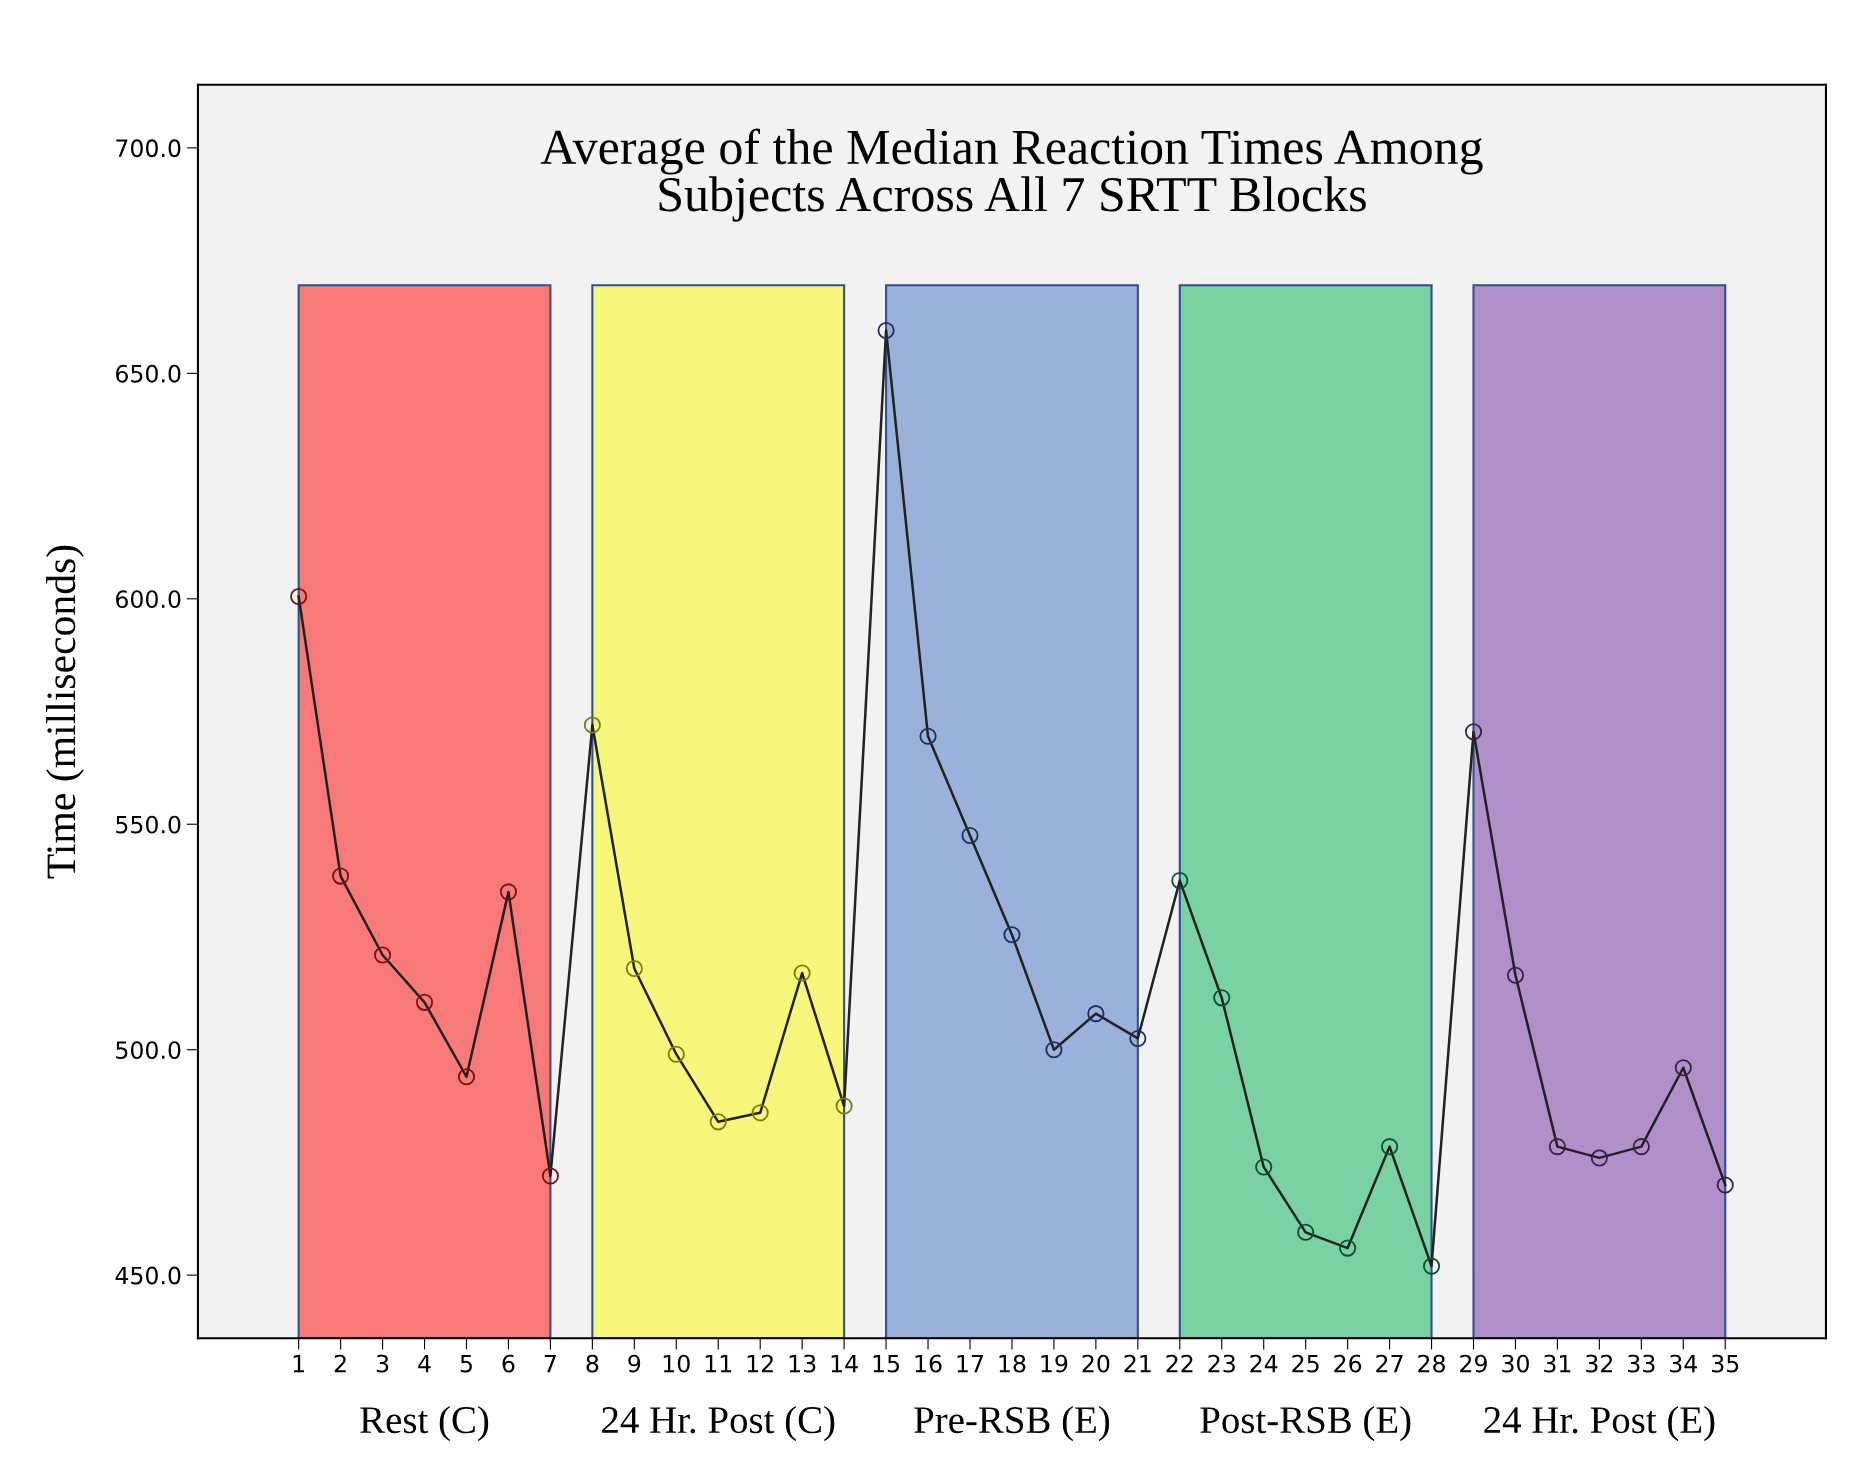  What do you see at coordinates (148, 599) in the screenshot?
I see `y-tick-label: 600.0` at bounding box center [148, 599].